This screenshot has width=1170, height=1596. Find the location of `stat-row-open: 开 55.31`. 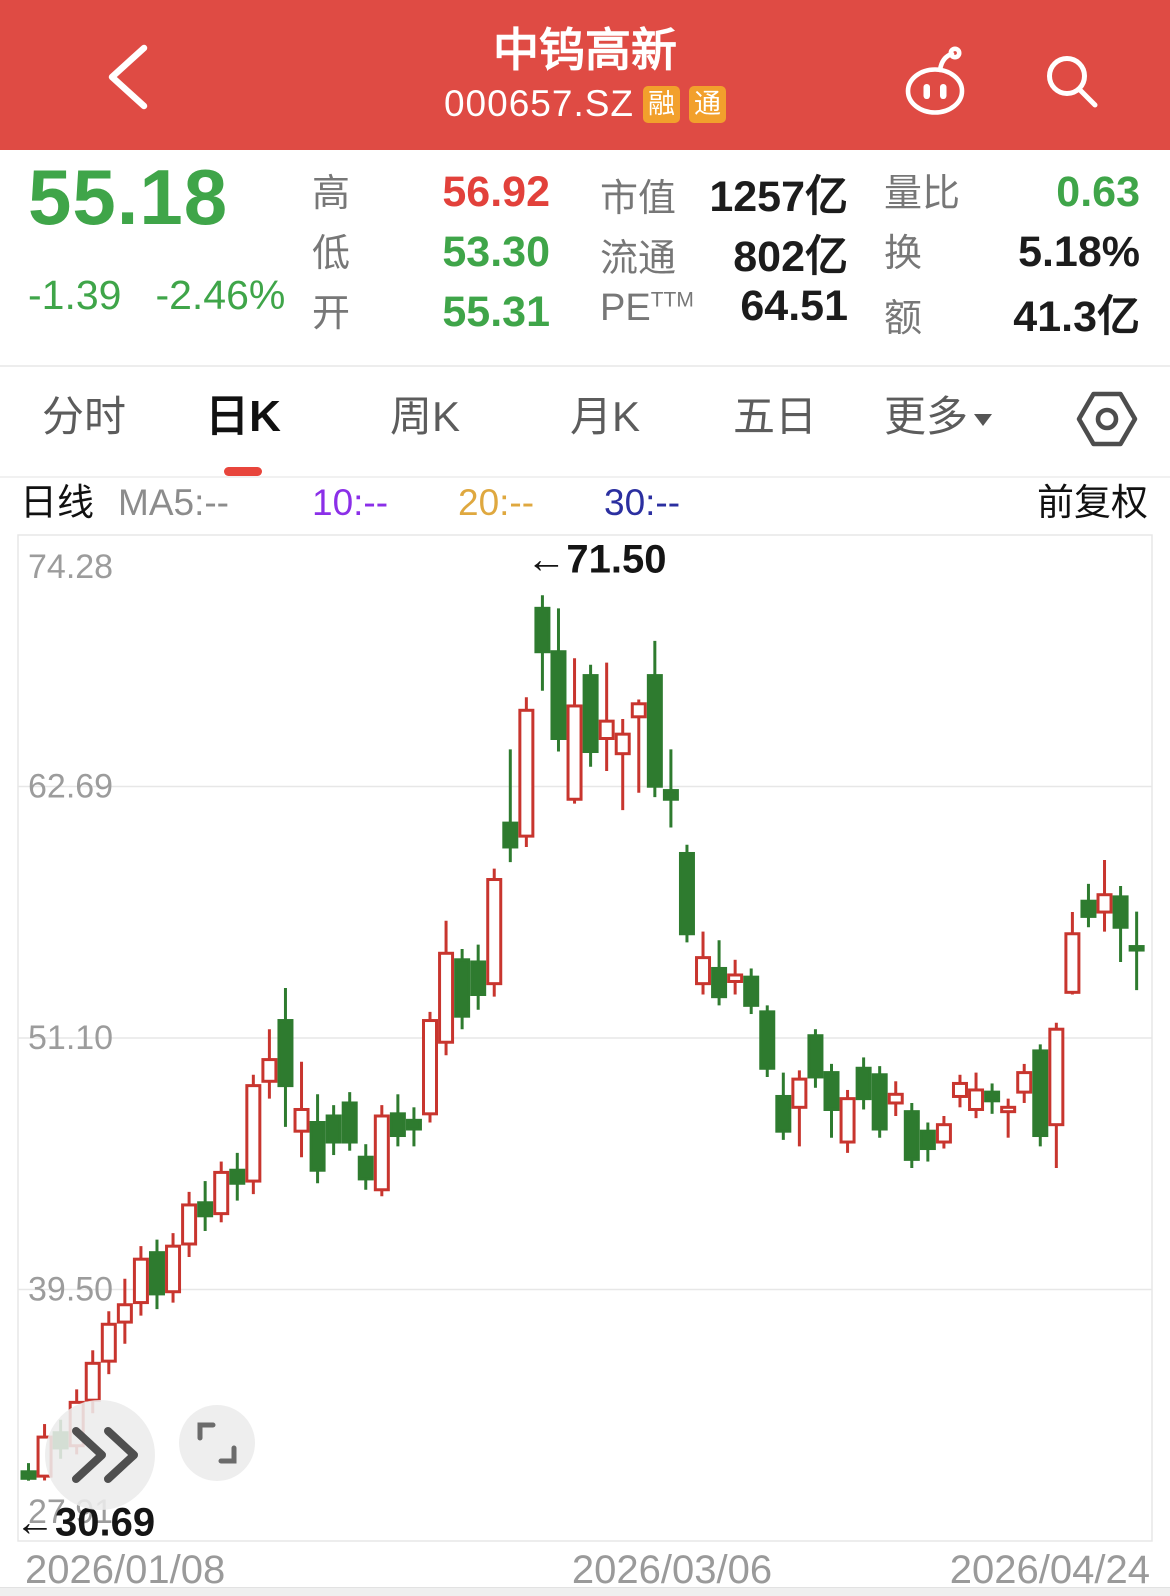

stat-row-open: 开 55.31 is located at coordinates (431, 312).